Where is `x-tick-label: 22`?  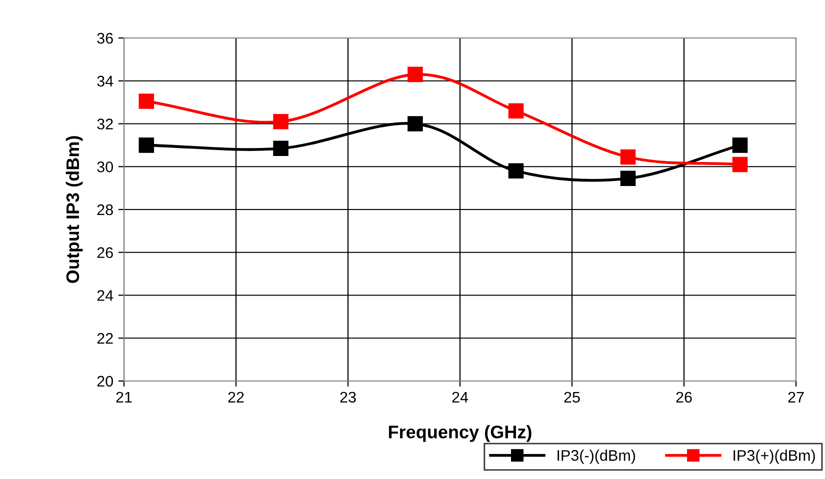 x-tick-label: 22 is located at coordinates (236, 397).